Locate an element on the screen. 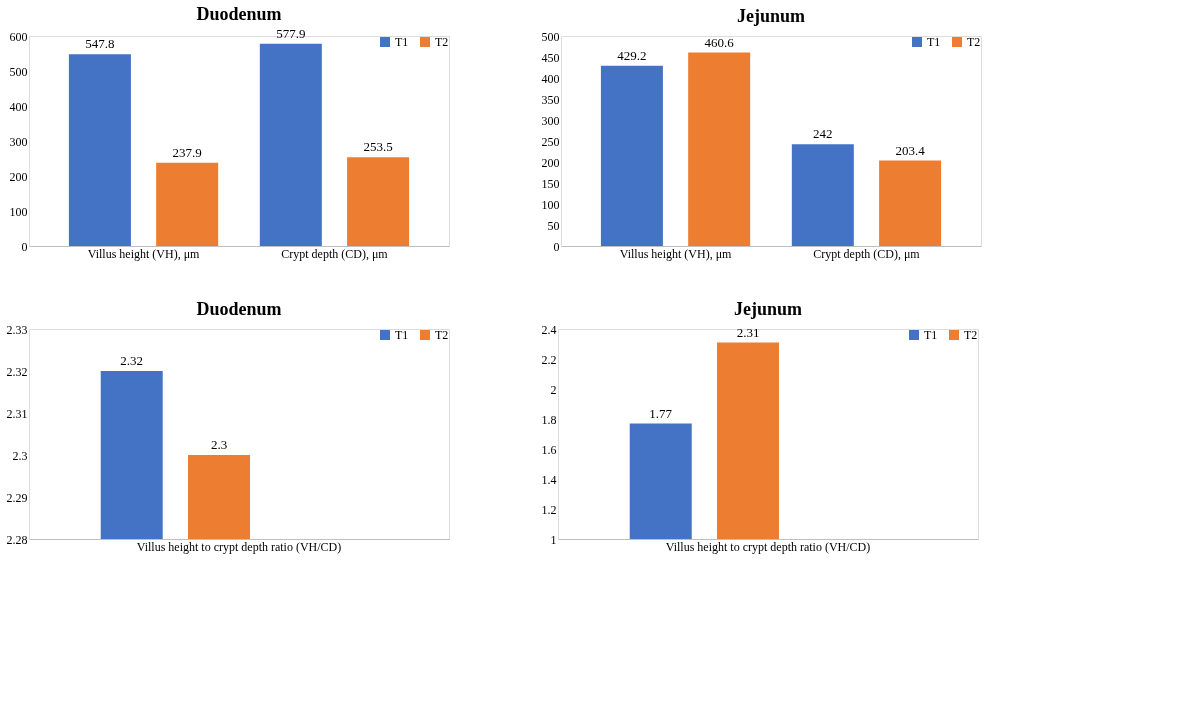 The width and height of the screenshot is (1200, 704). data-label: 242 is located at coordinates (823, 134).